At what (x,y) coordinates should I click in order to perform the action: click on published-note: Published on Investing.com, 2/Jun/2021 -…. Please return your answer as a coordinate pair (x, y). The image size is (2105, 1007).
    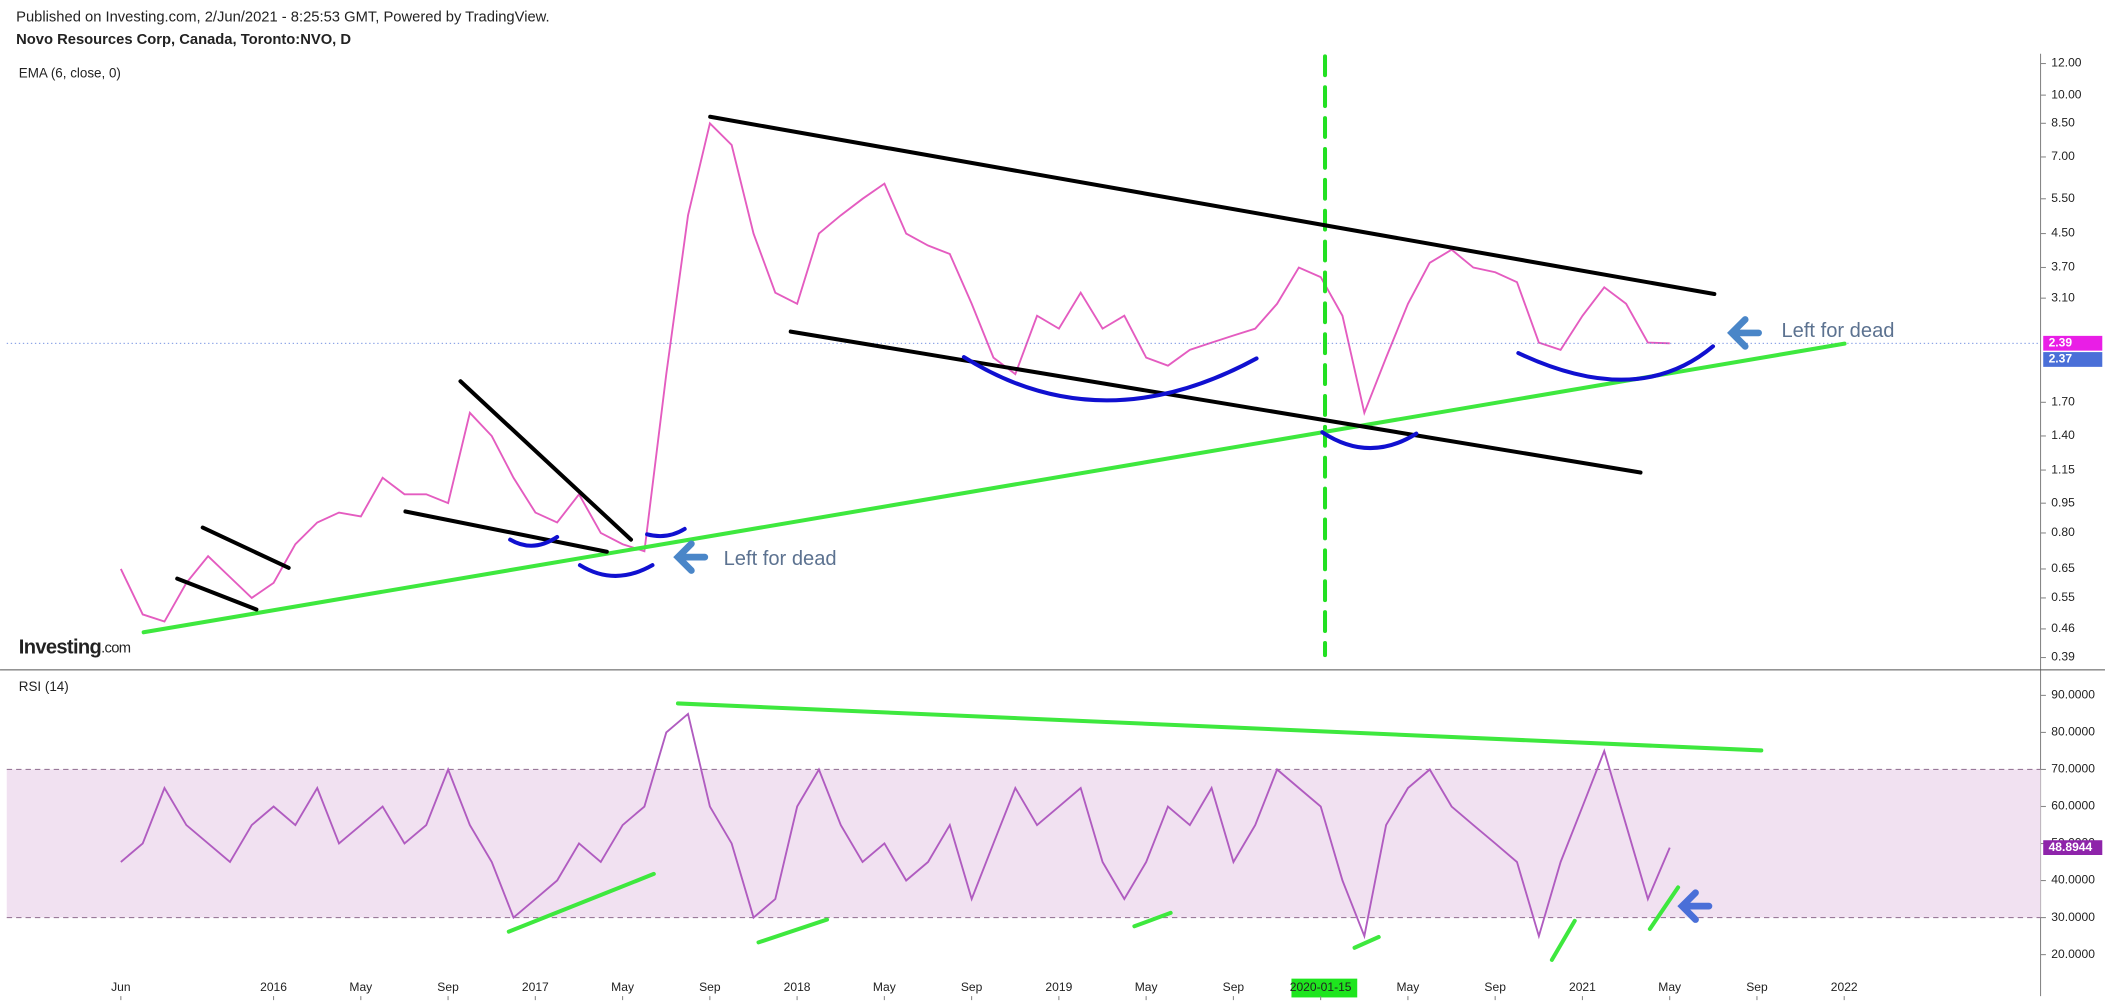
    Looking at the image, I should click on (282, 17).